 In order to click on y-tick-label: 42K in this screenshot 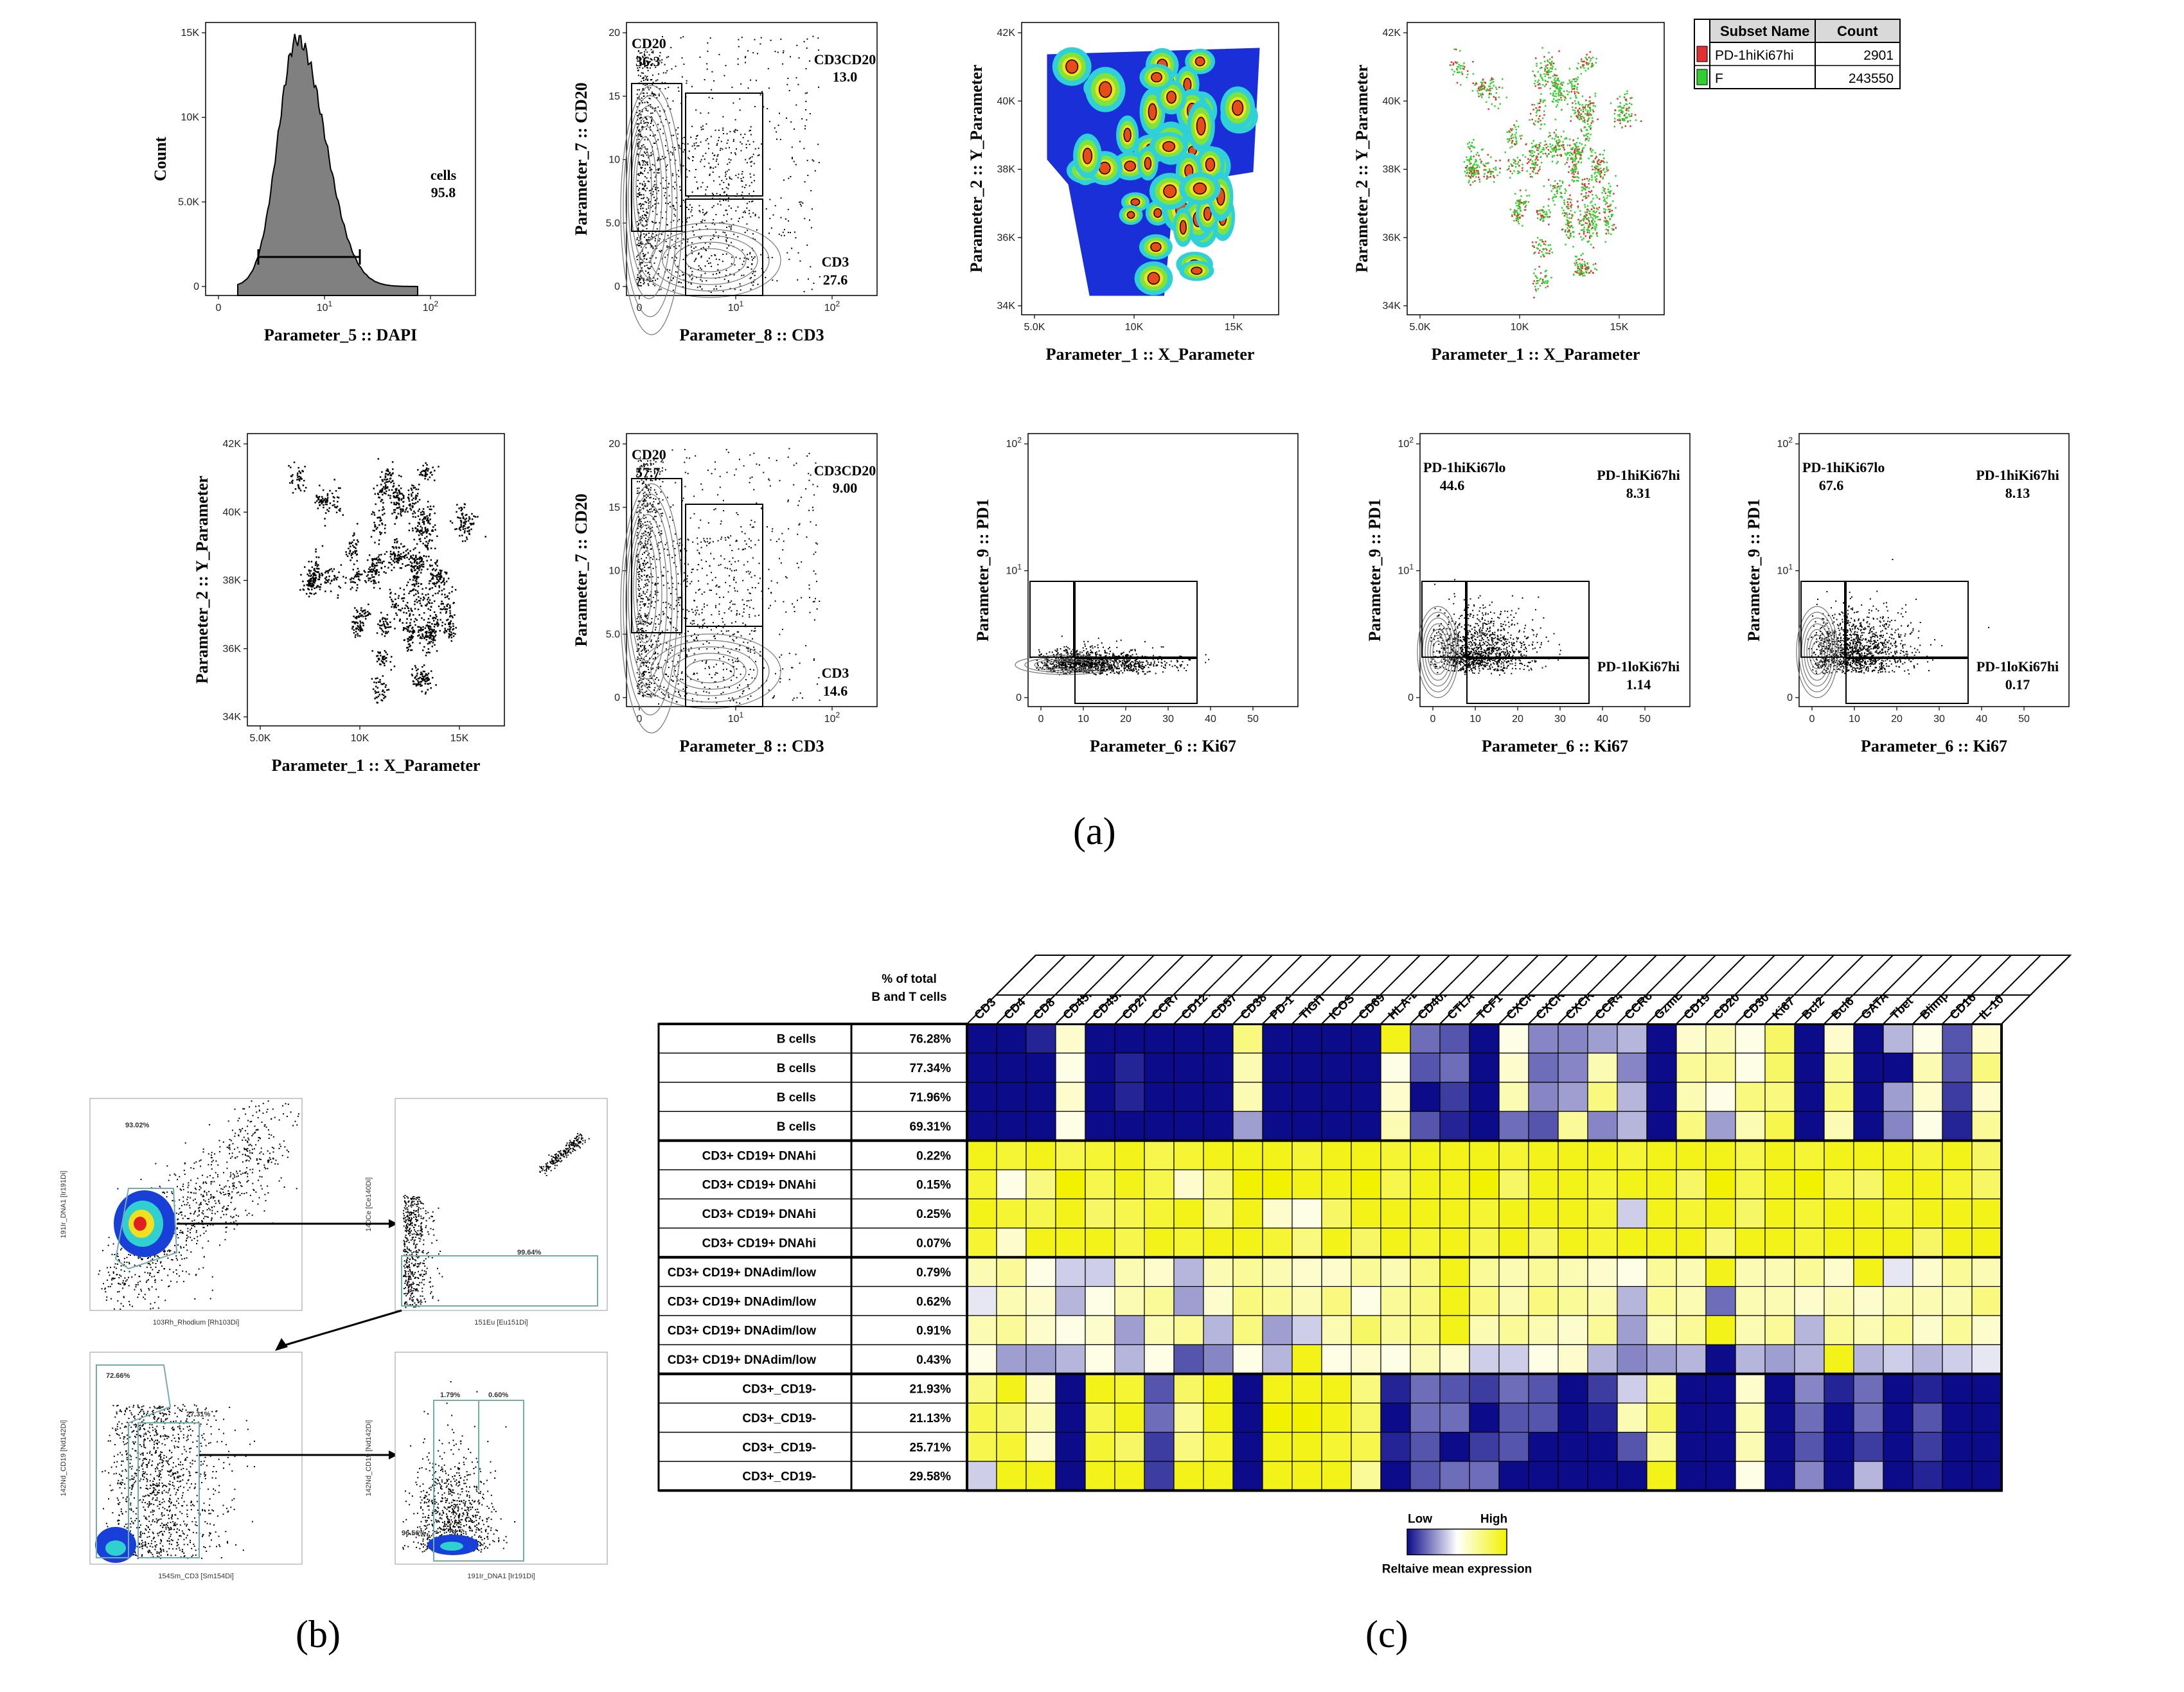, I will do `click(1392, 33)`.